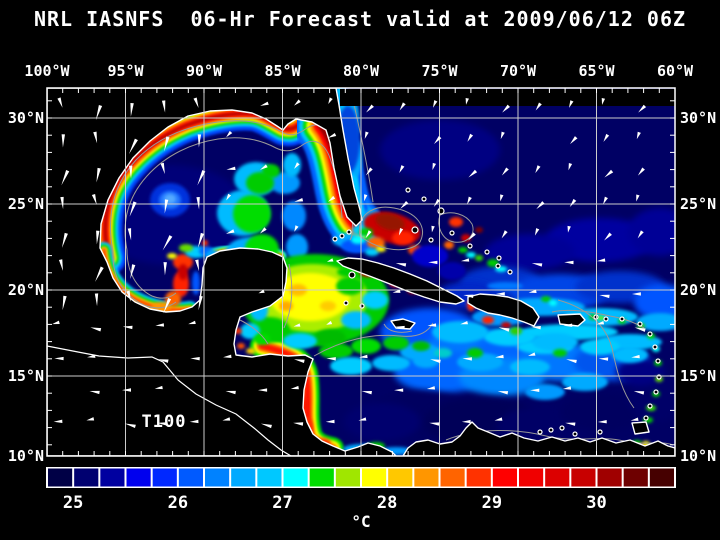 This screenshot has width=720, height=540. I want to click on model-domain-boundary, so click(507, 97).